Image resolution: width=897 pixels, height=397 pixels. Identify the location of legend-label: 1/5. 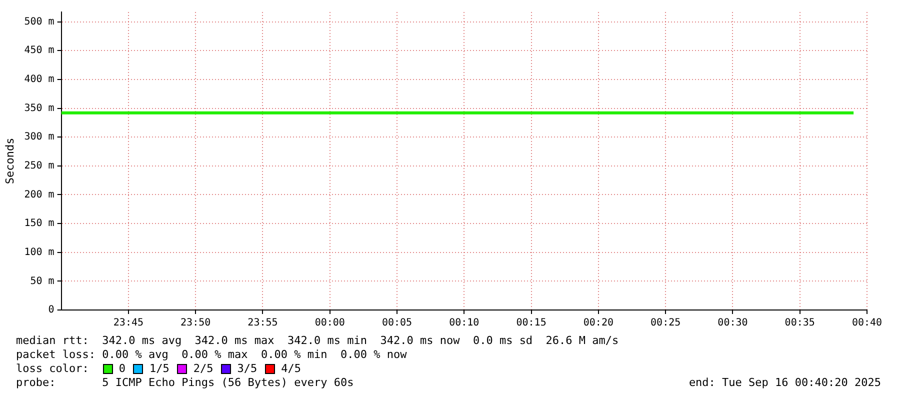
(159, 369).